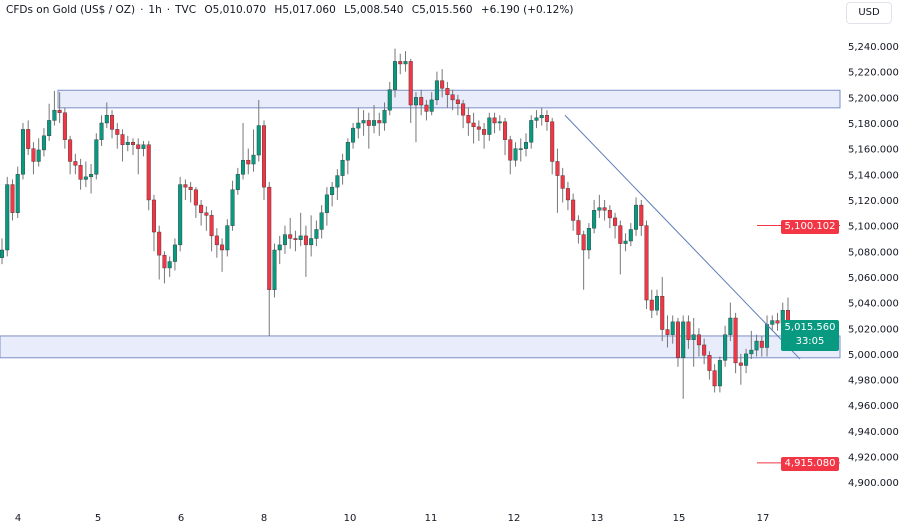 The width and height of the screenshot is (900, 527). Describe the element at coordinates (873, 381) in the screenshot. I see `price-tick-label: 4,980.000` at that location.